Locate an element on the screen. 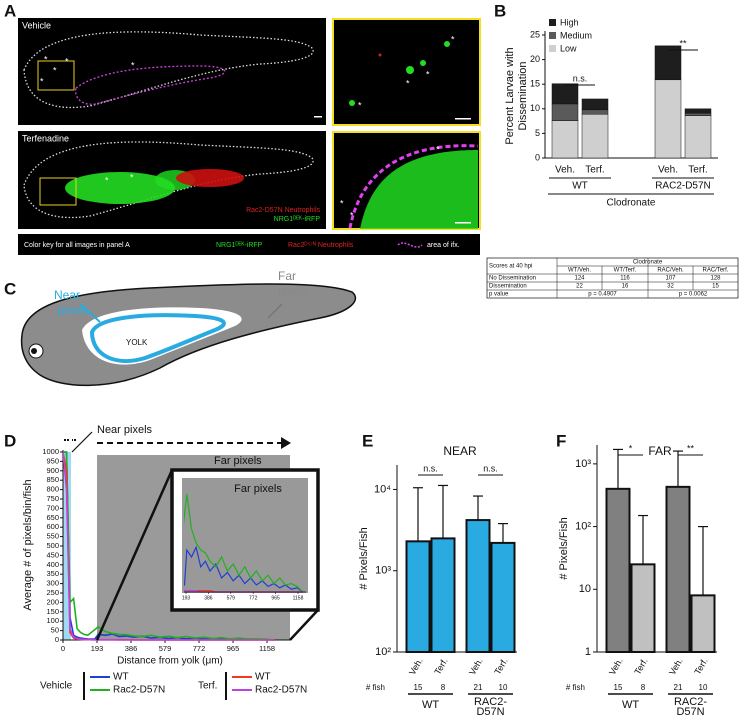 This screenshot has height=716, width=740. inset-x-tick-label: 386 is located at coordinates (208, 598).